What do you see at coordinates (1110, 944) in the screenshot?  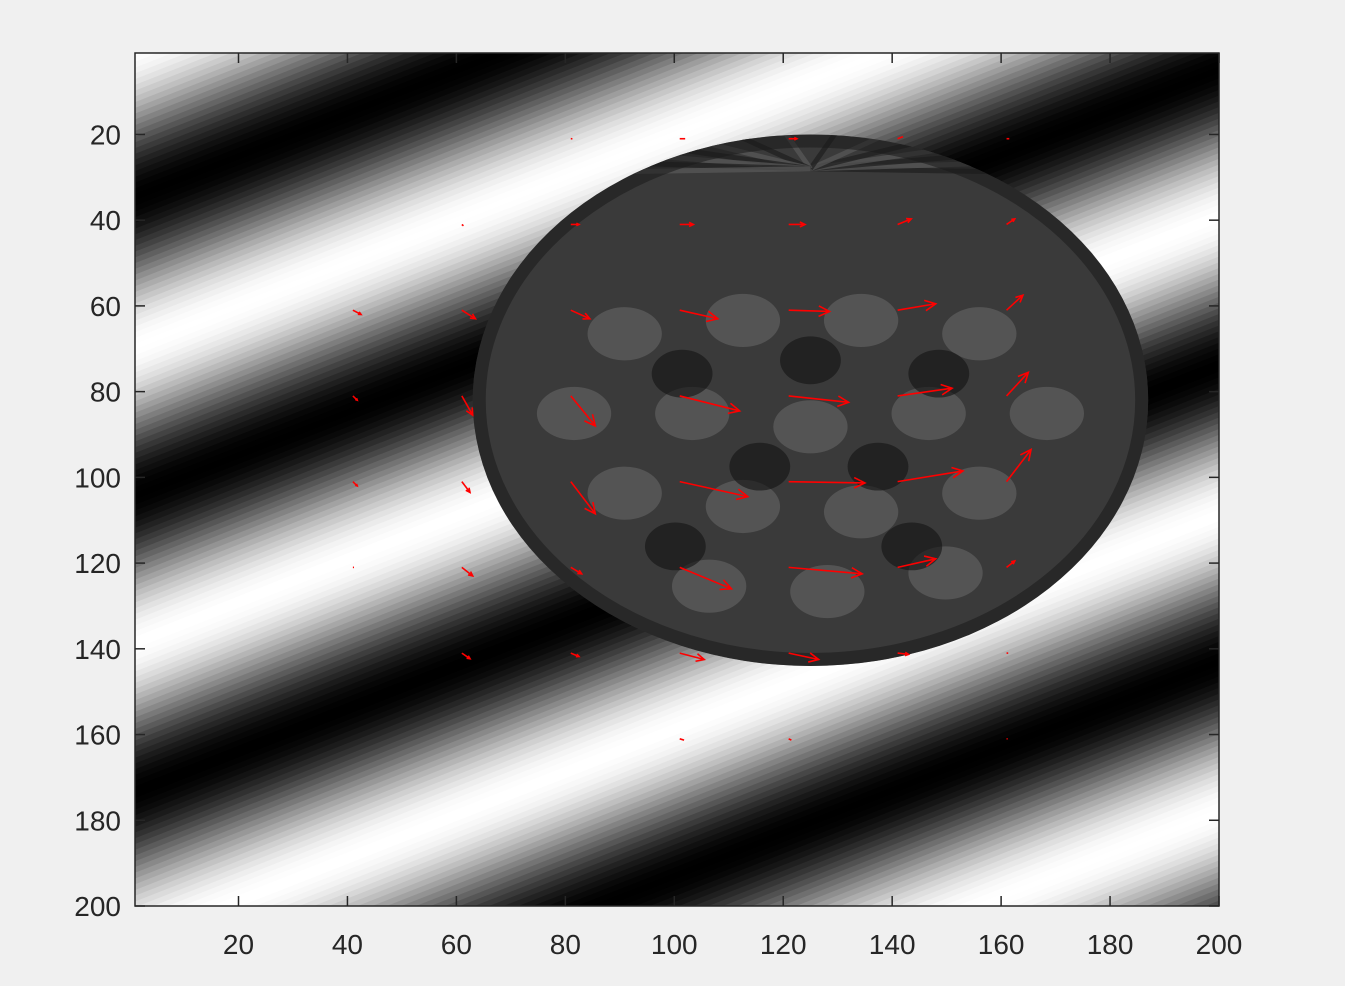 I see `x-tick-label: 180` at bounding box center [1110, 944].